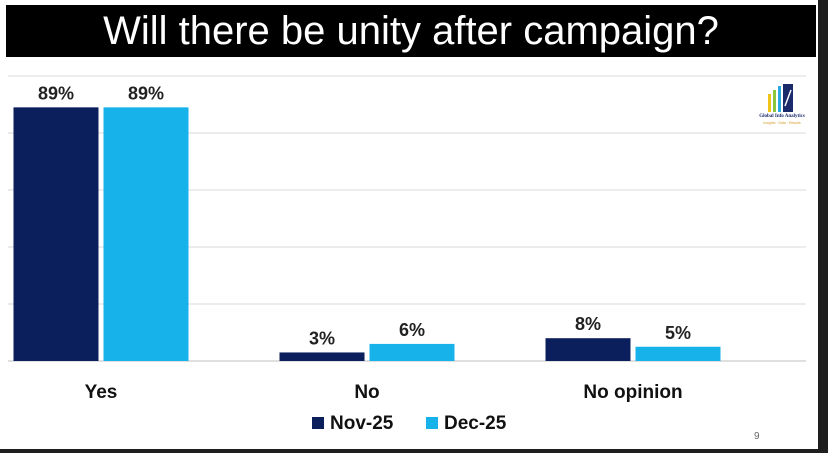 This screenshot has width=828, height=453. I want to click on legend-label: Nov-25, so click(362, 423).